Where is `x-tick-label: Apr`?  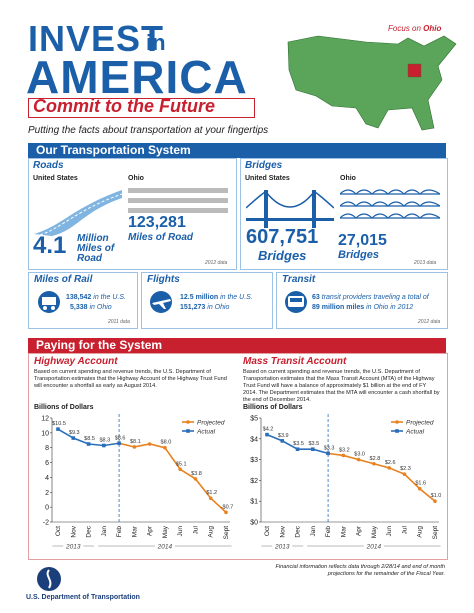
x-tick-label: Apr is located at coordinates (359, 530).